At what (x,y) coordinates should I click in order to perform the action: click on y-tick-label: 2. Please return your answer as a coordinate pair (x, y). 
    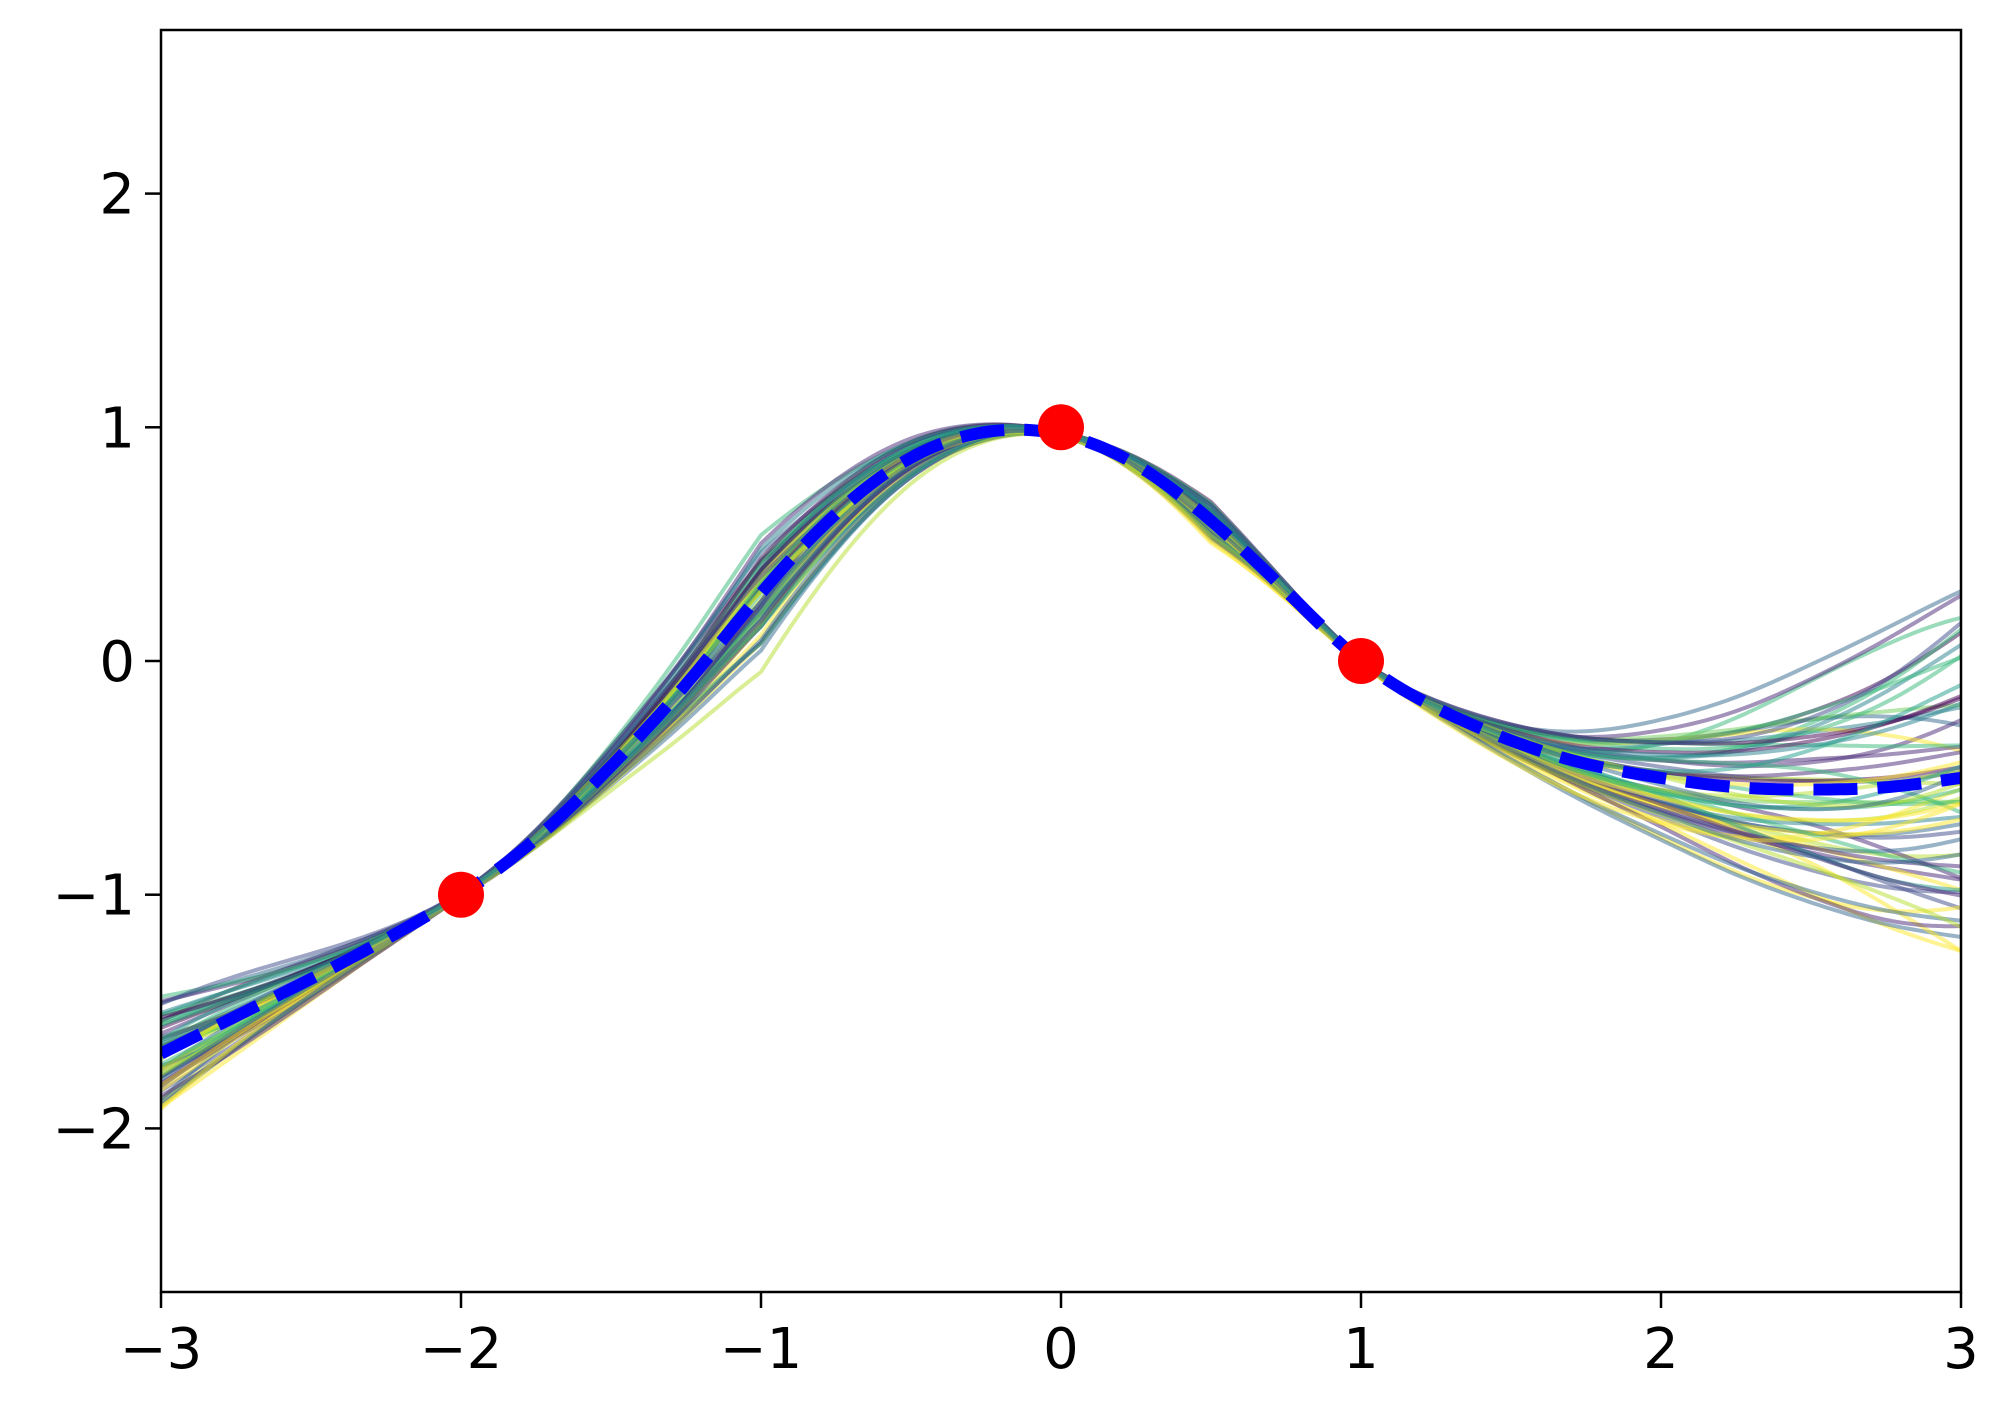
    Looking at the image, I should click on (117, 195).